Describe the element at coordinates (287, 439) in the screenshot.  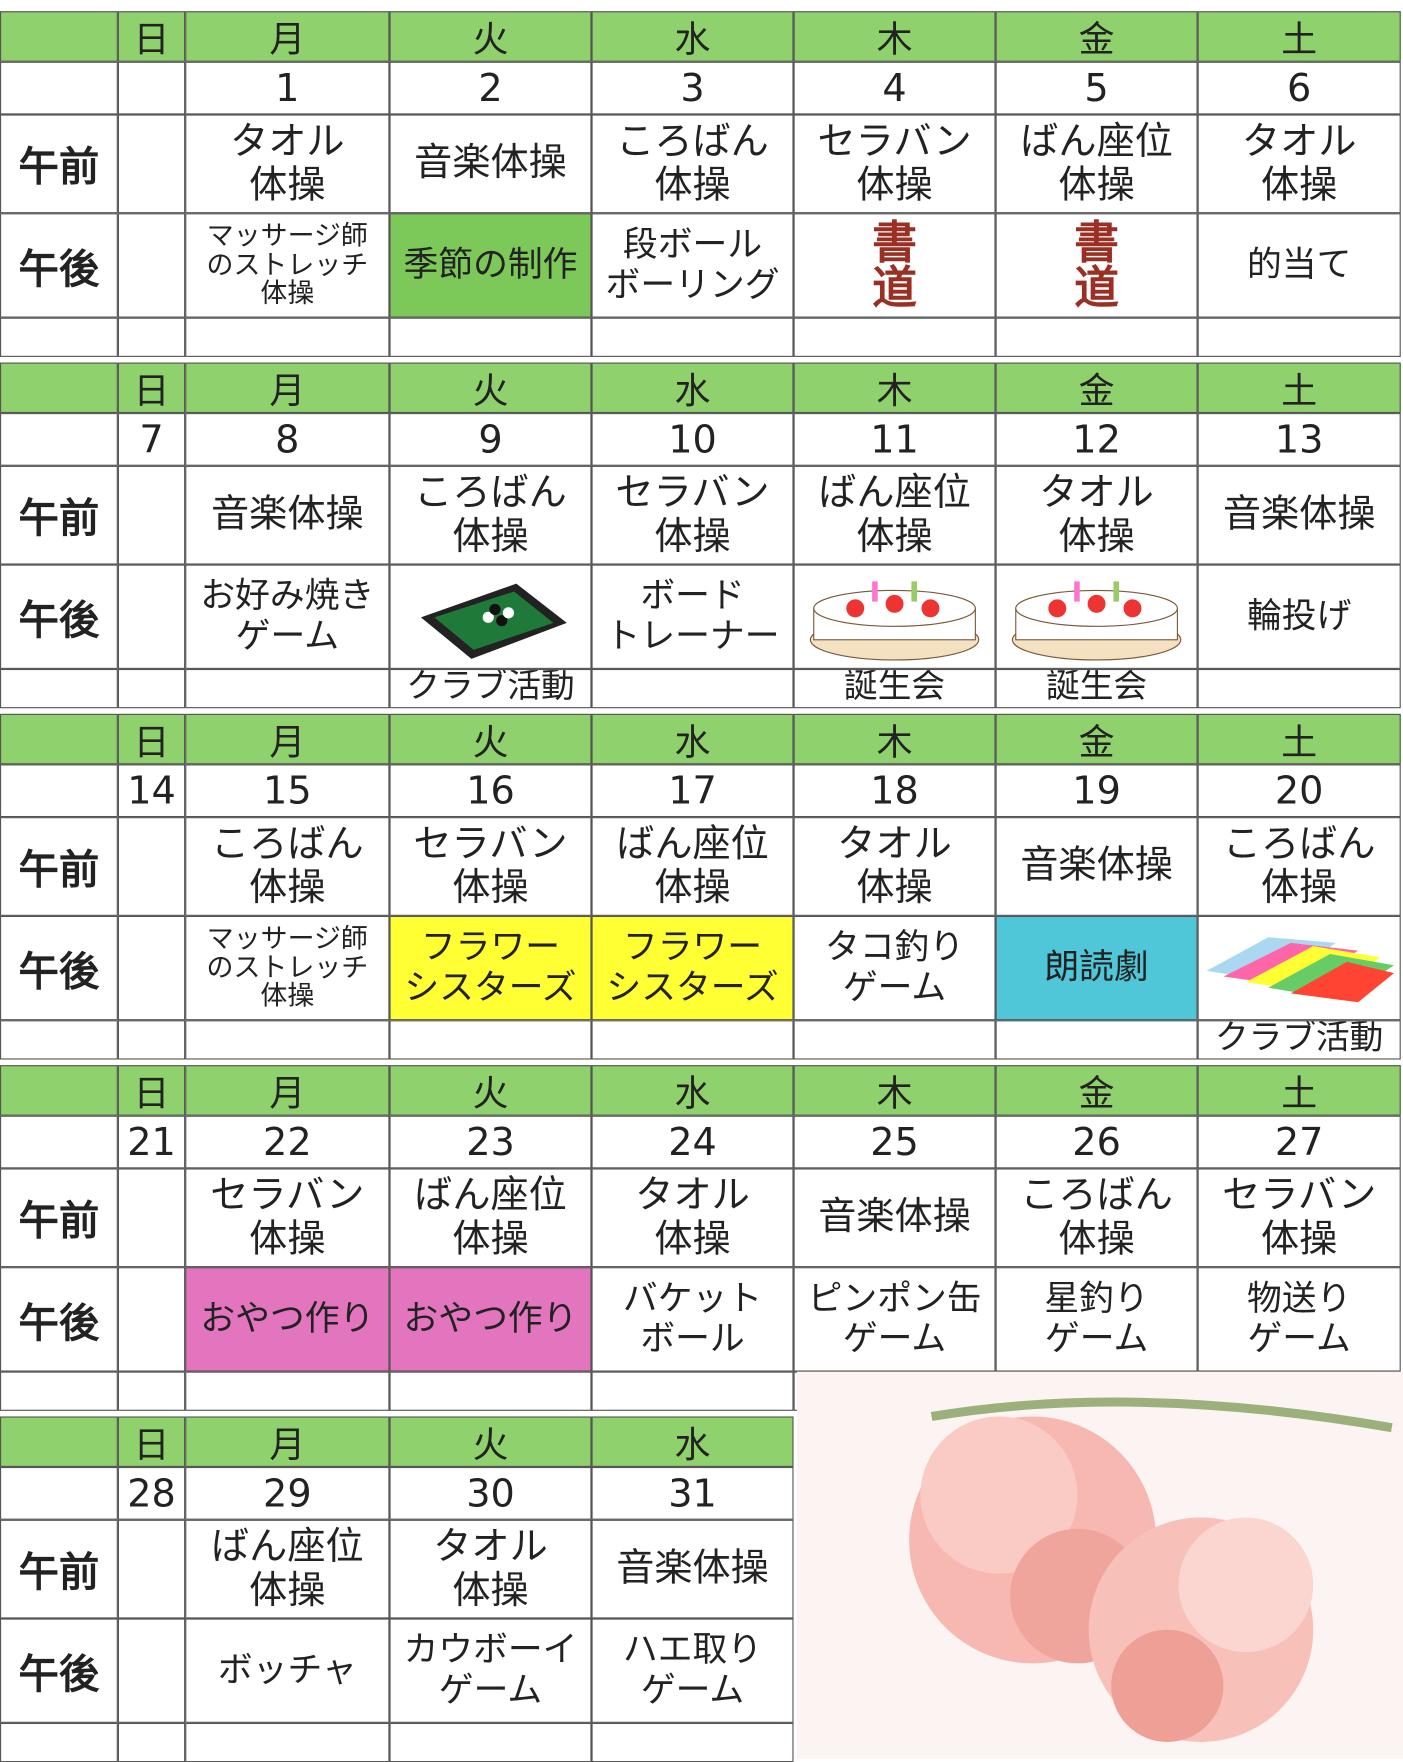
I see `date: 8` at that location.